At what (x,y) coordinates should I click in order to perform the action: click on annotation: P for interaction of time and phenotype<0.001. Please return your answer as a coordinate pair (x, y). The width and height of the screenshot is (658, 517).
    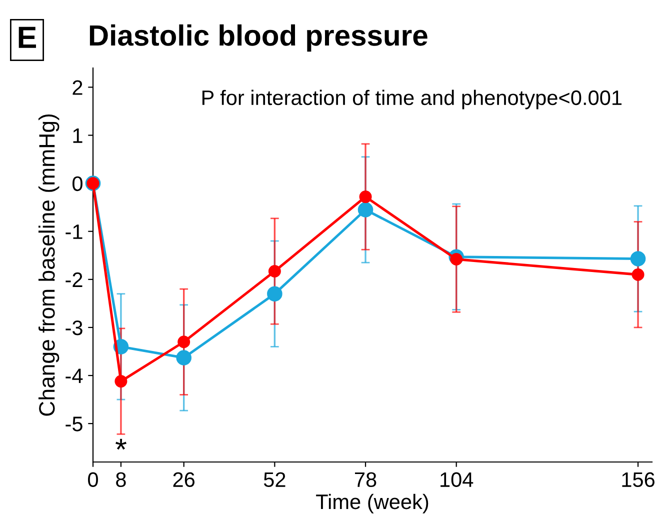
    Looking at the image, I should click on (412, 100).